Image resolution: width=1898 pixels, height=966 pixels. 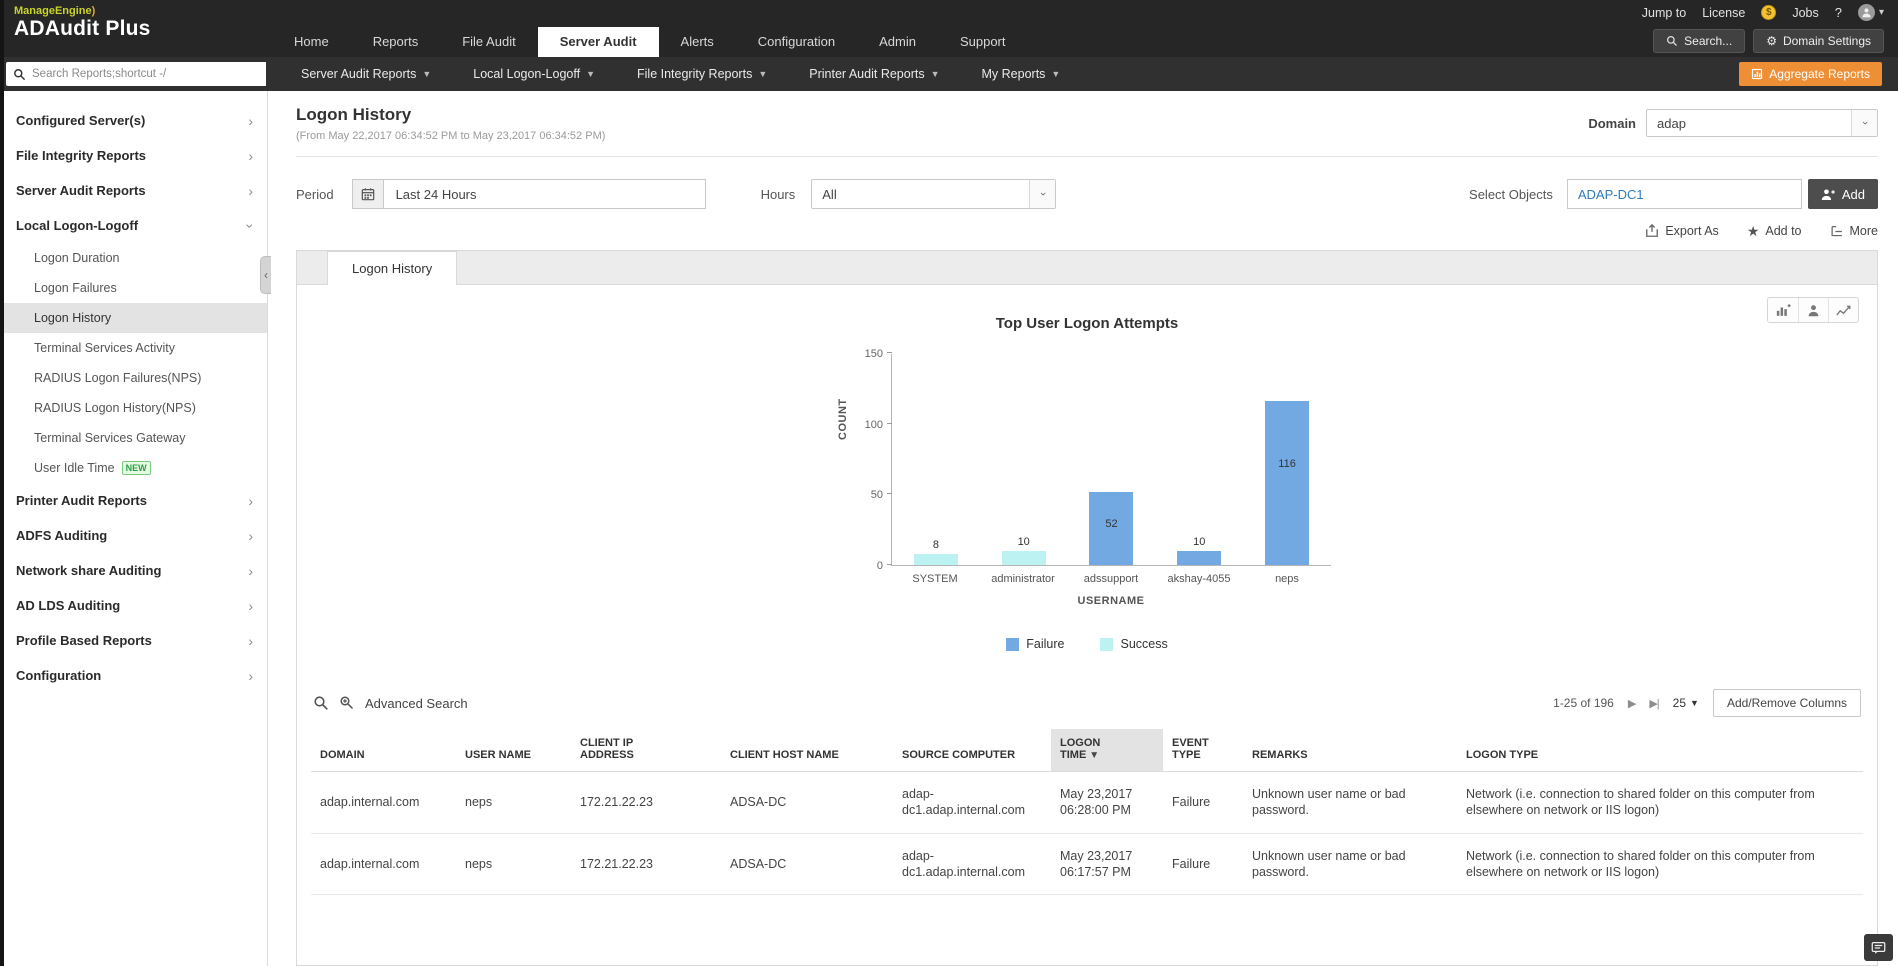 I want to click on nav-item-alerts: Alerts, so click(x=697, y=41).